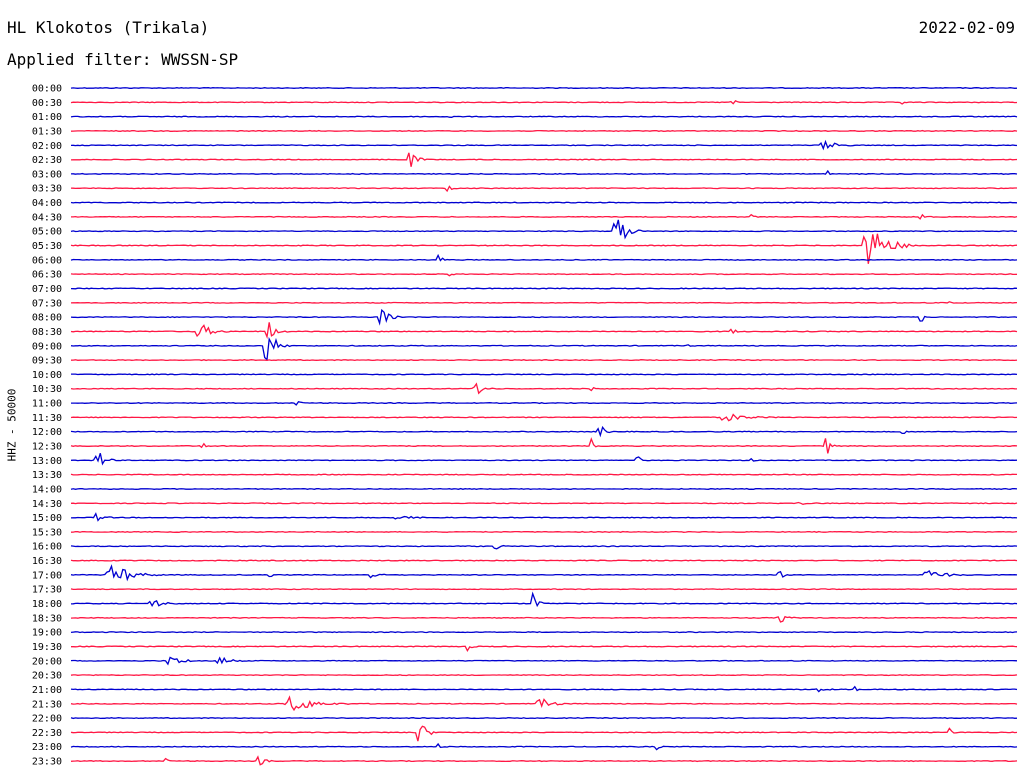 The height and width of the screenshot is (780, 1024). I want to click on time-label: 16:00, so click(47, 547).